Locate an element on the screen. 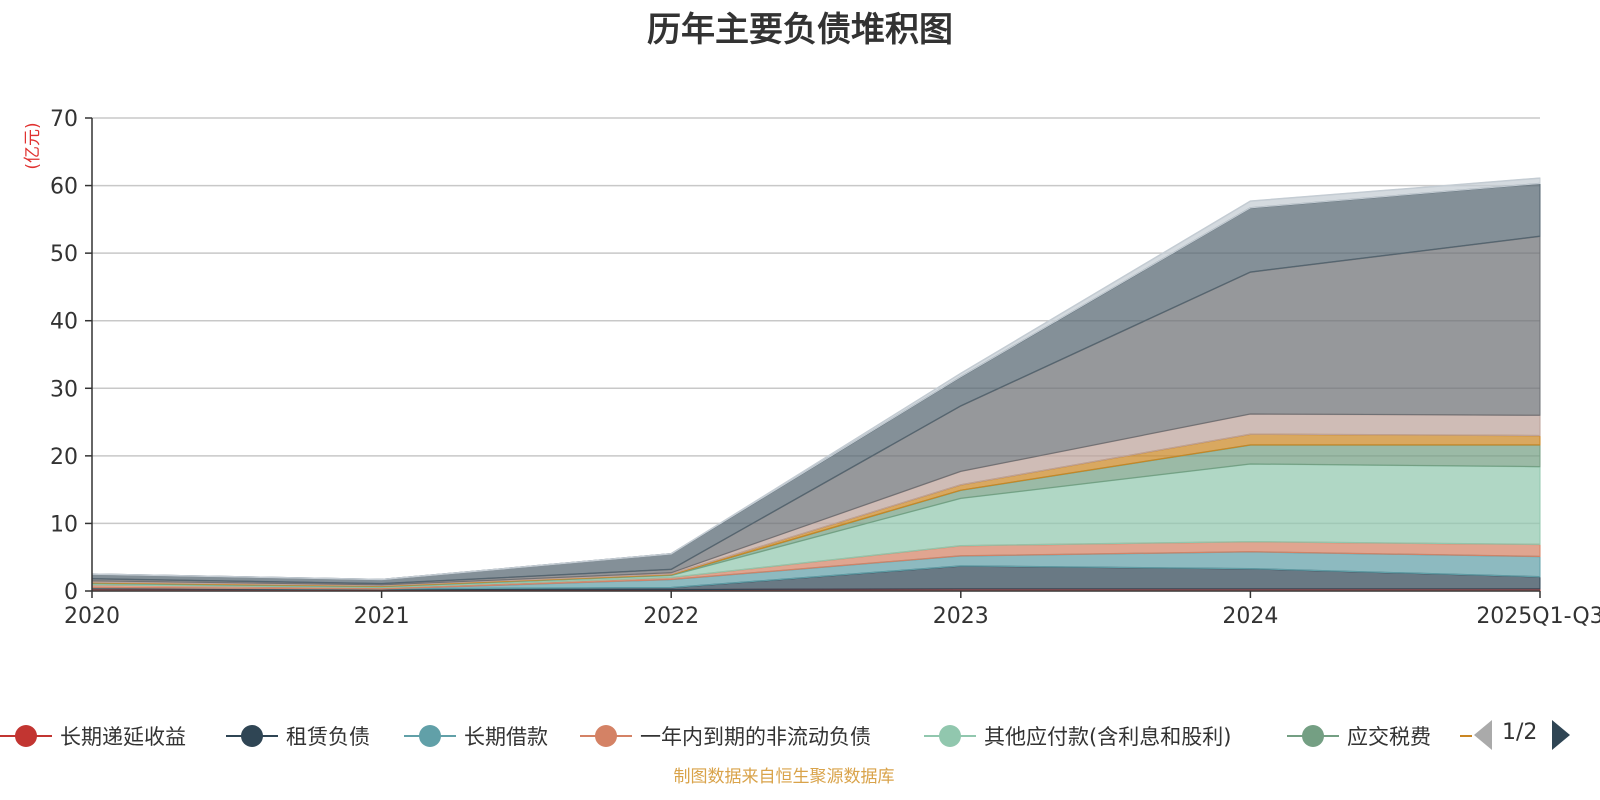  legend-item-partial is located at coordinates (1466, 736).